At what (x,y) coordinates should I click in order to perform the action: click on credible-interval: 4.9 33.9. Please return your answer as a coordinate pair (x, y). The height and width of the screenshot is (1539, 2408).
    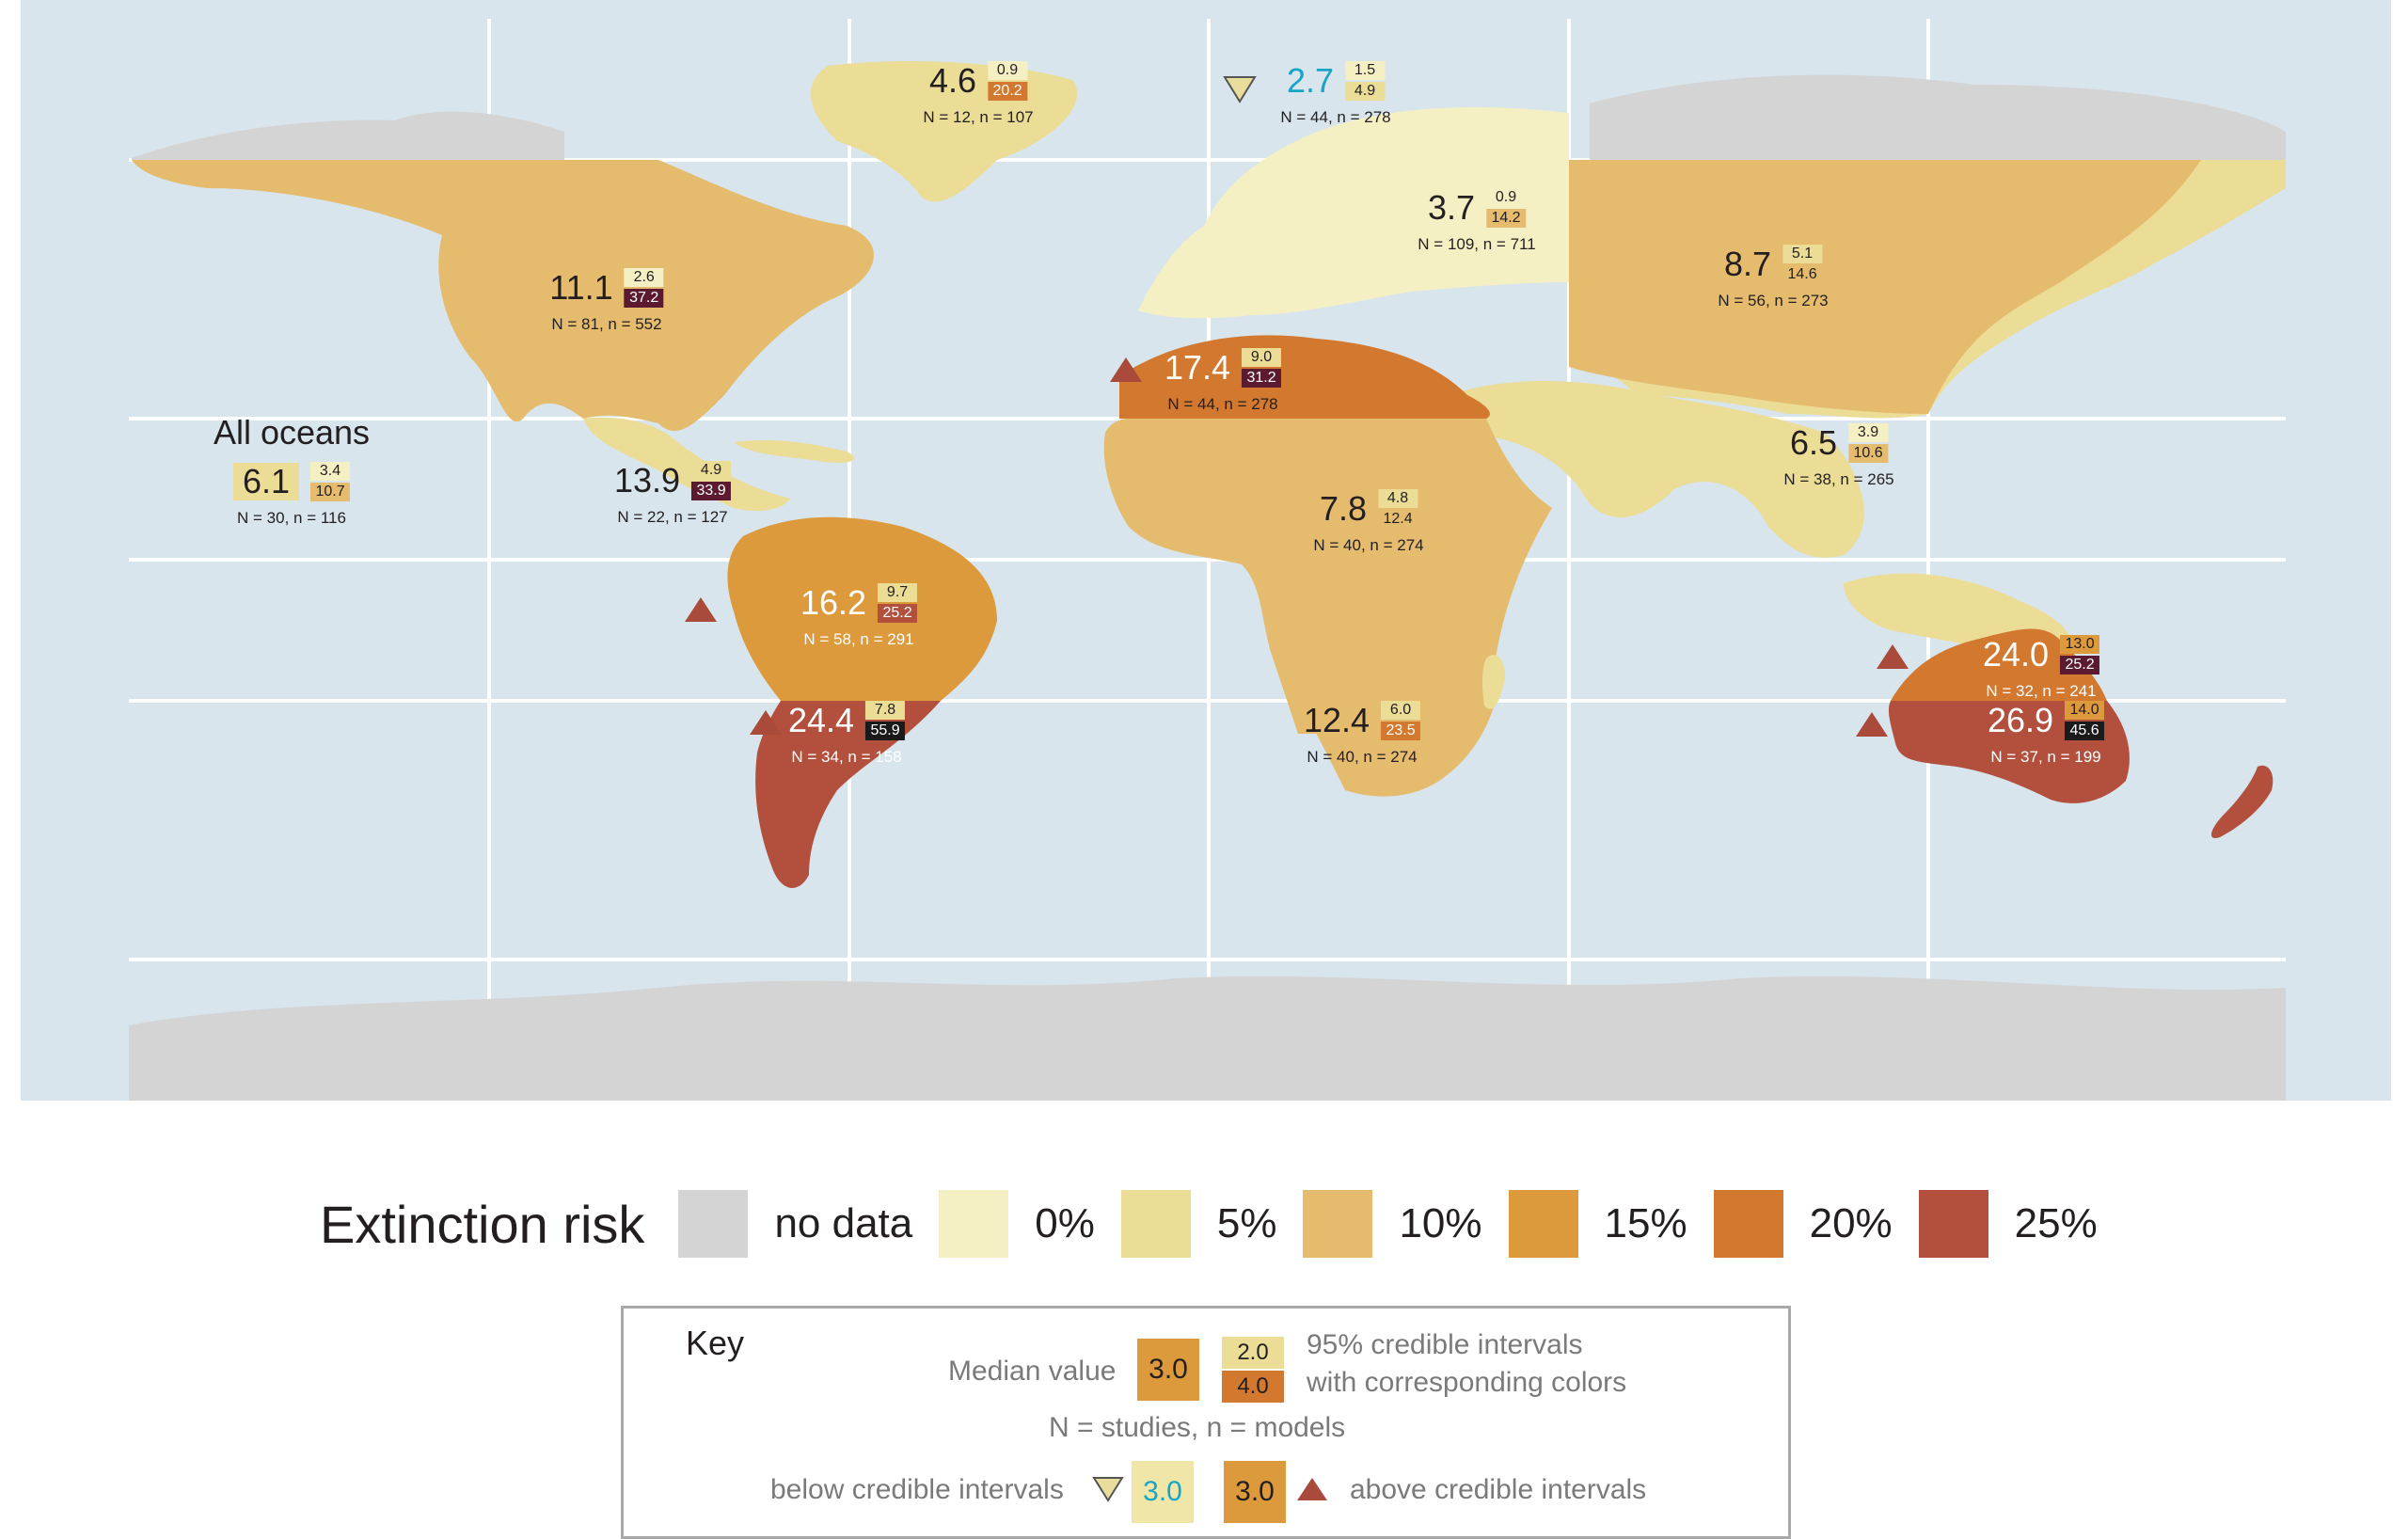
    Looking at the image, I should click on (711, 480).